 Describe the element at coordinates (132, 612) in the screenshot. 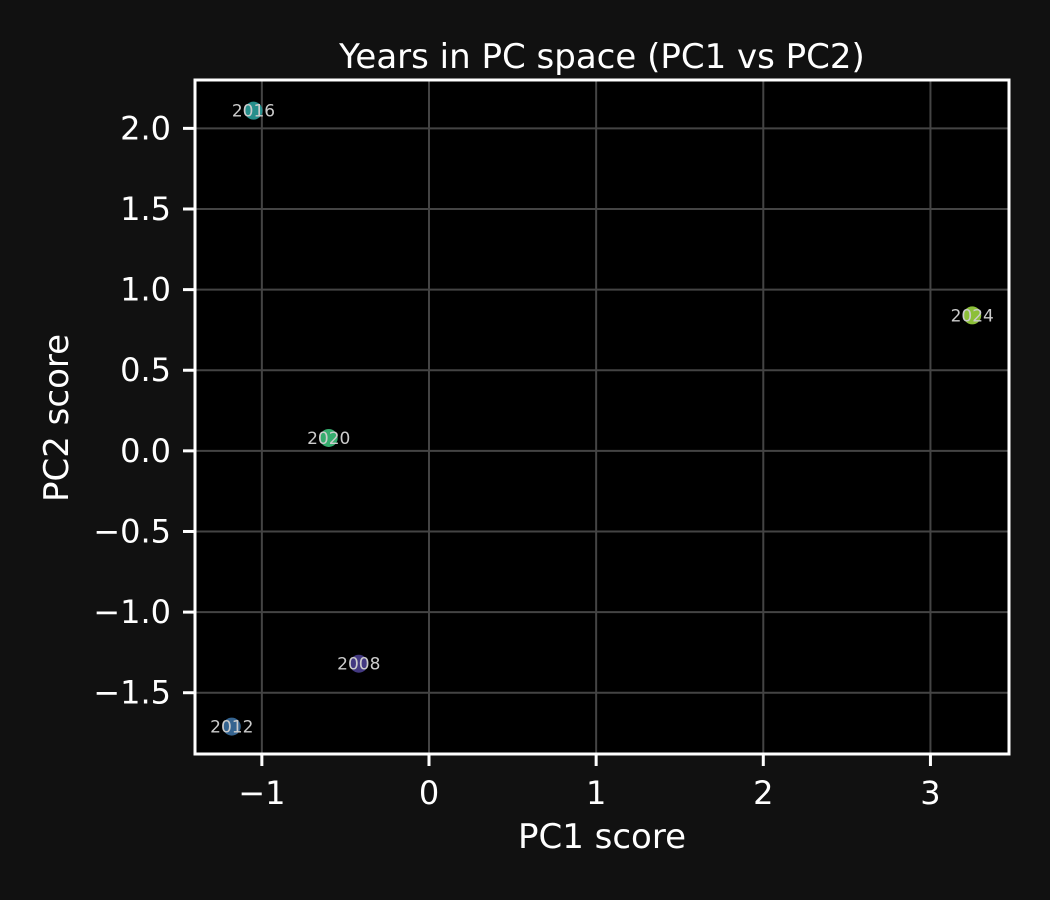

I see `y-tick-label: −1.0` at that location.